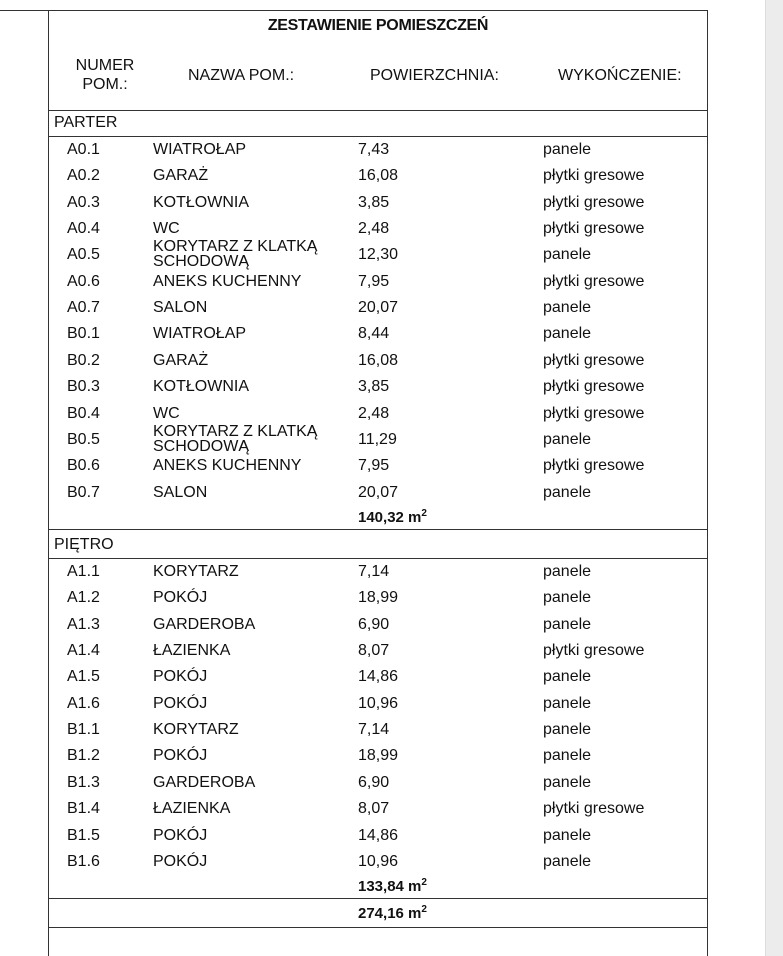  What do you see at coordinates (378, 470) in the screenshot?
I see `table-row: B0.6 ANEKS KUCHENNY 7,95 płytki gresowe` at bounding box center [378, 470].